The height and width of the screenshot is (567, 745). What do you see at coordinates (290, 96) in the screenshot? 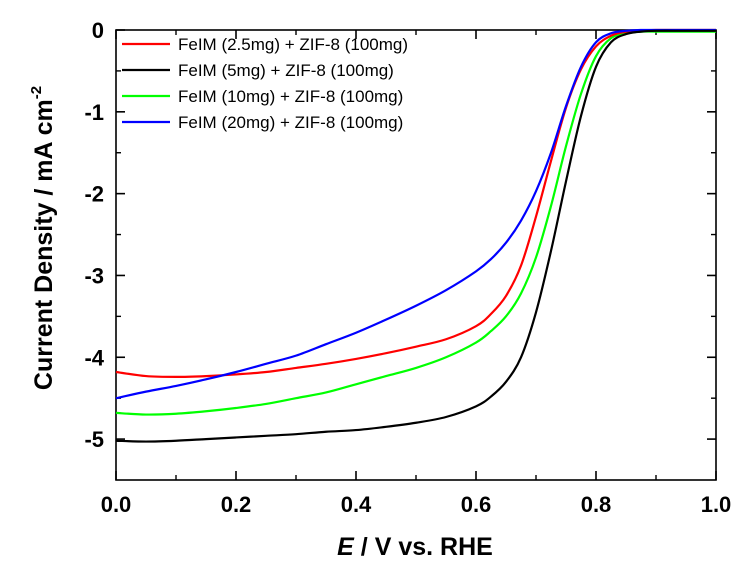
I see `legend-label-3: FeIM (10mg) + ZIF-8 (100mg)` at bounding box center [290, 96].